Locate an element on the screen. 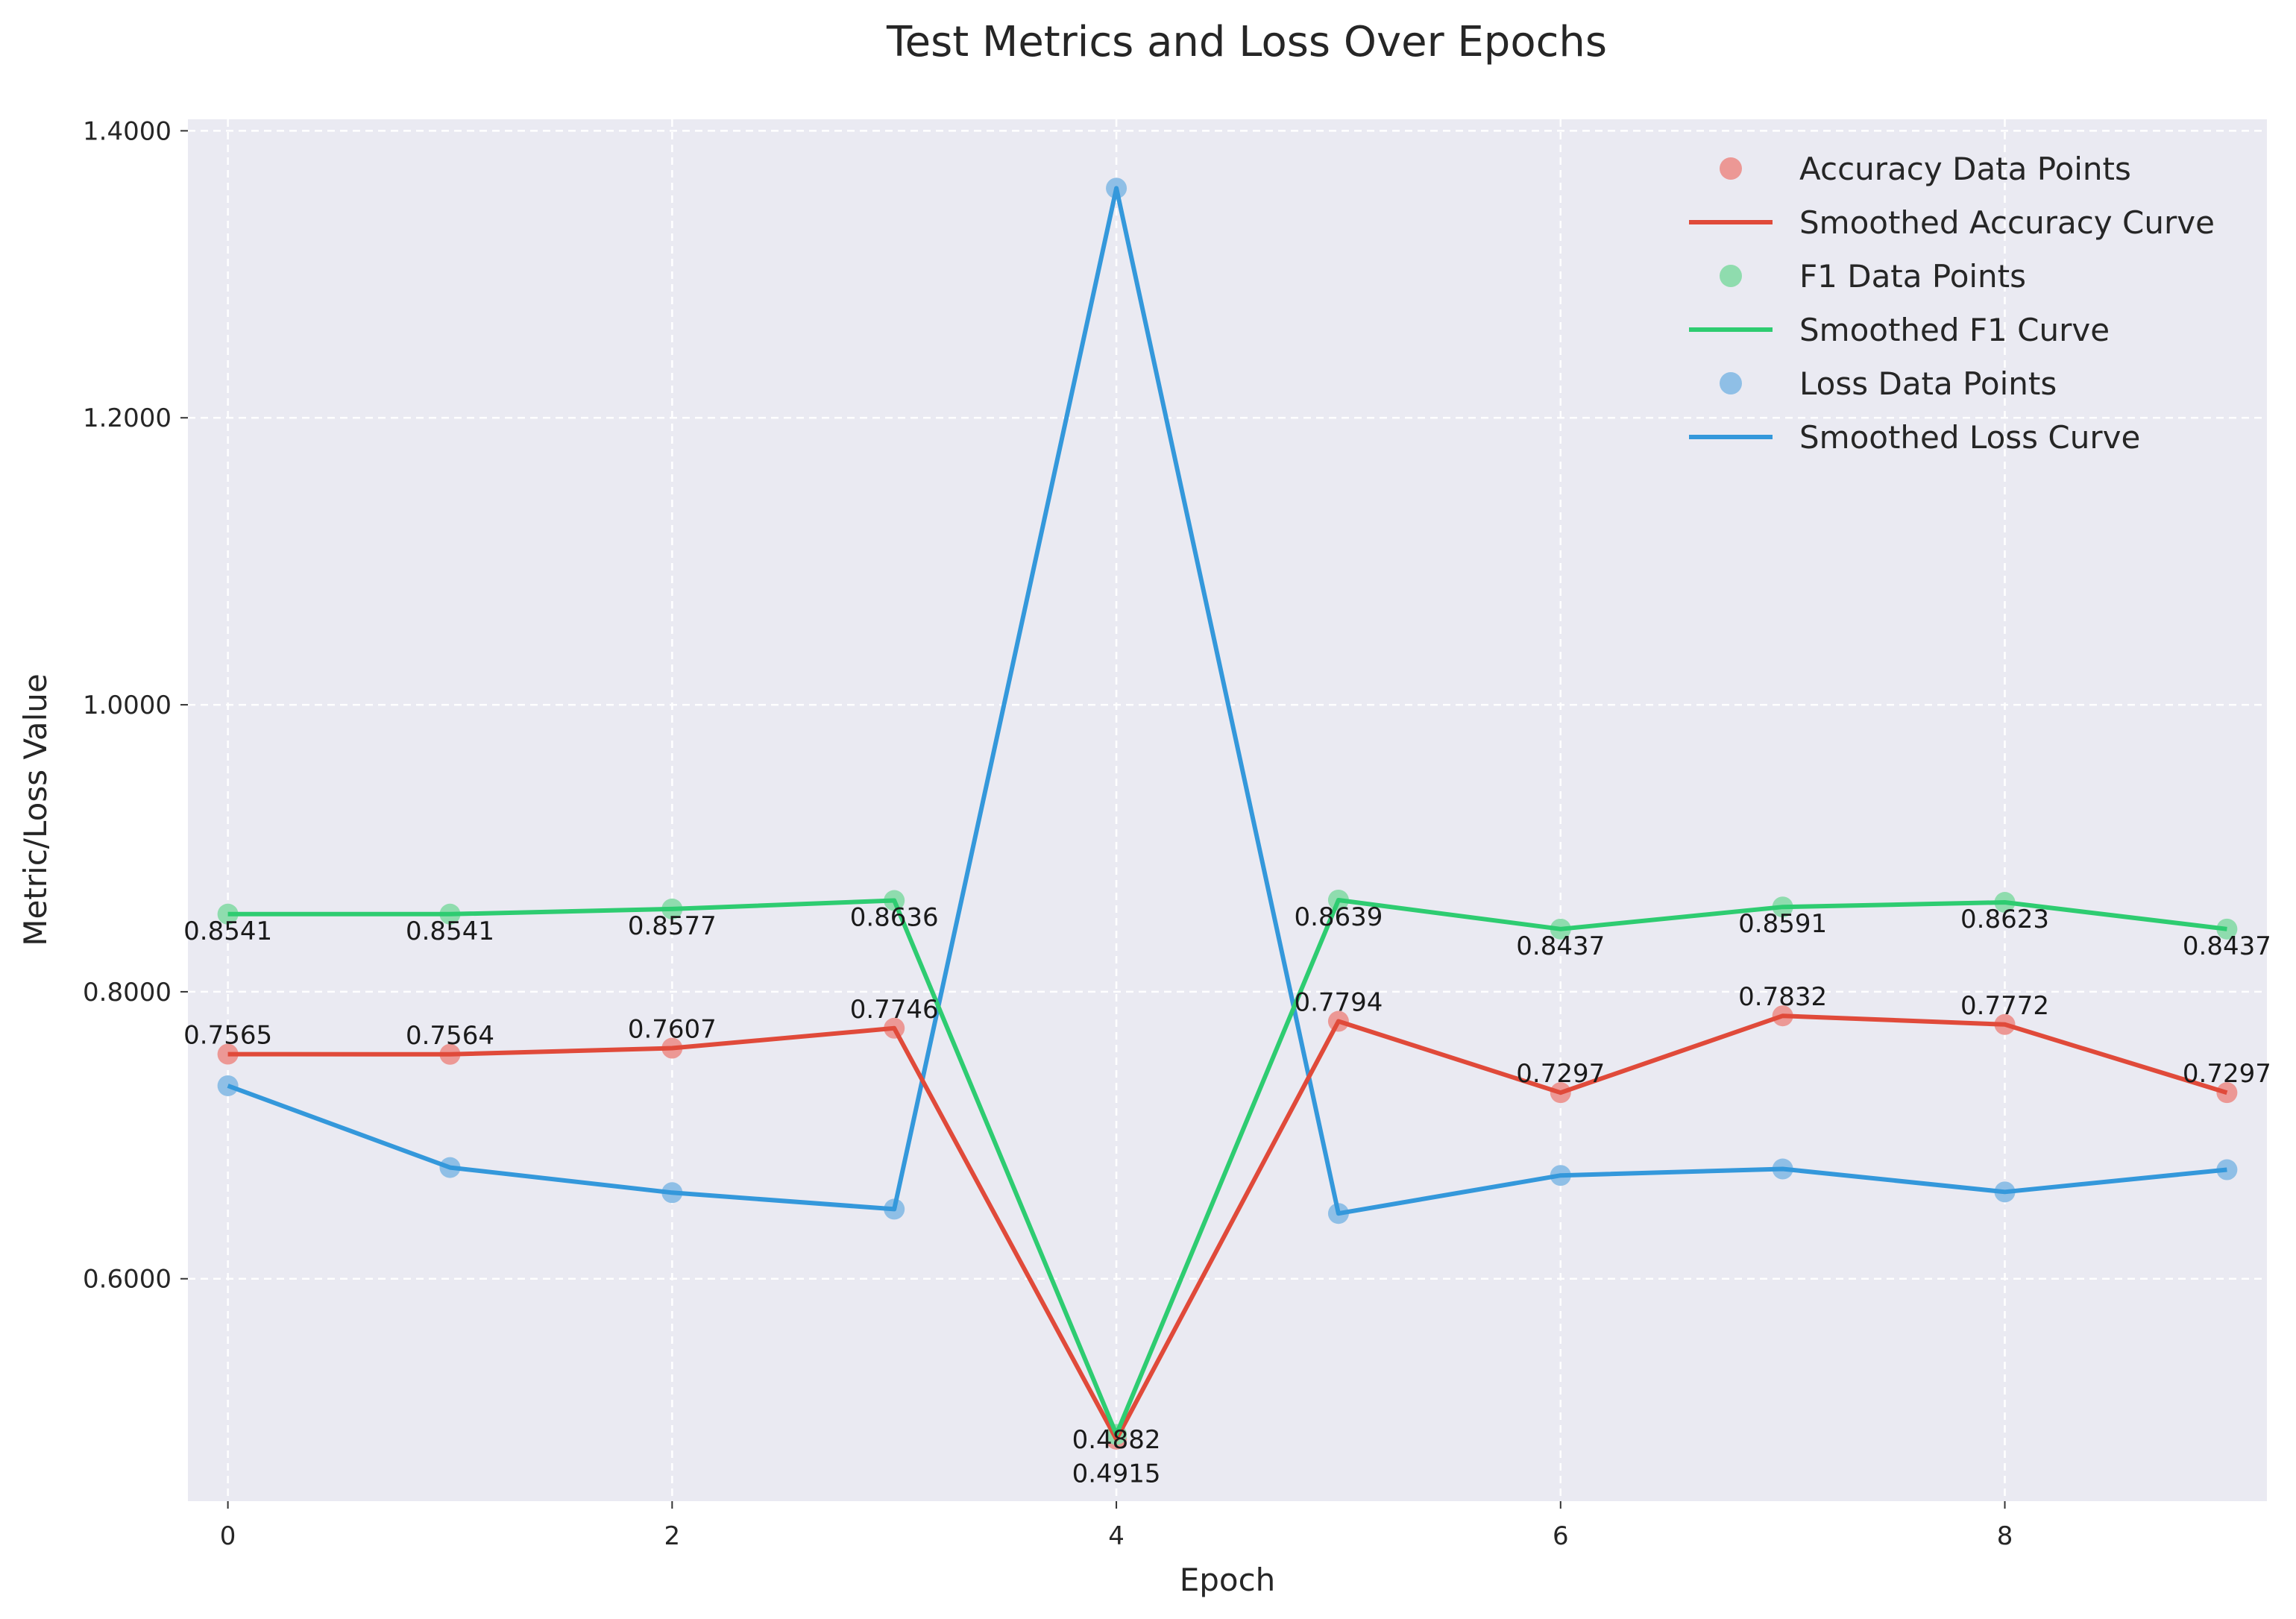 This screenshot has width=2296, height=1619. x-tick-label: 4 is located at coordinates (1116, 1536).